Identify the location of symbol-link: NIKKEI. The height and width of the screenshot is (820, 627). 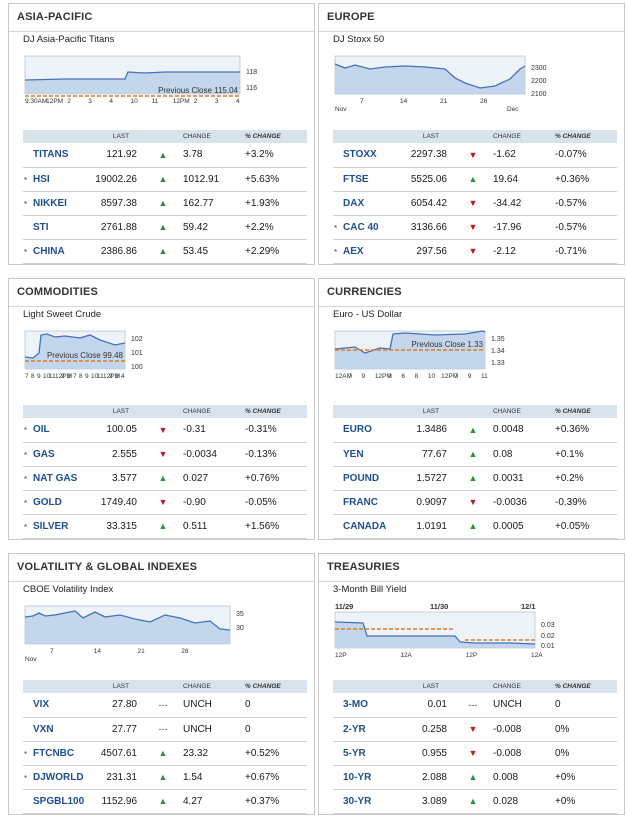
(50, 203).